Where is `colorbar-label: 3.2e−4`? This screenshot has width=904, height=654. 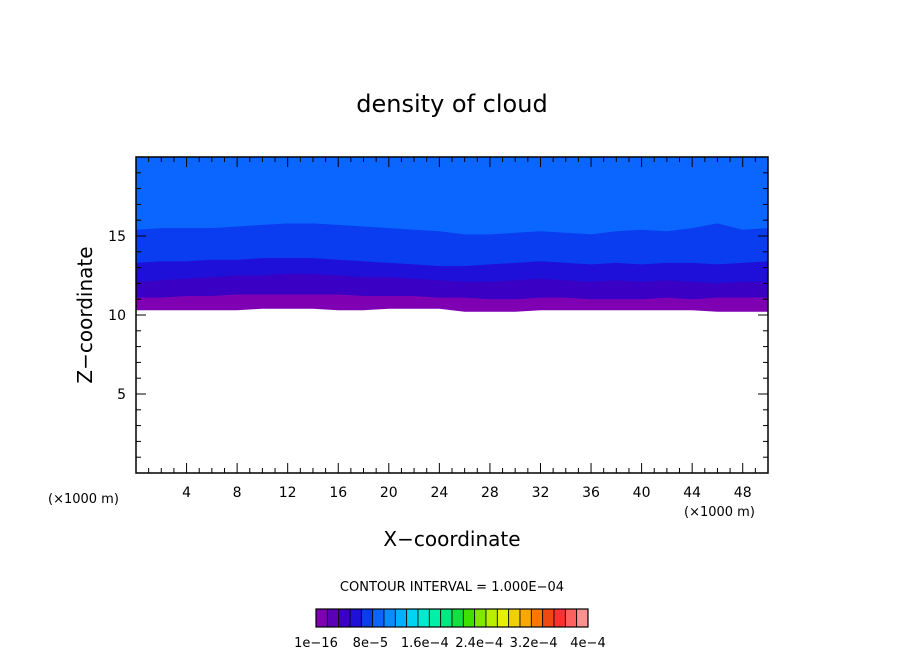 colorbar-label: 3.2e−4 is located at coordinates (534, 643).